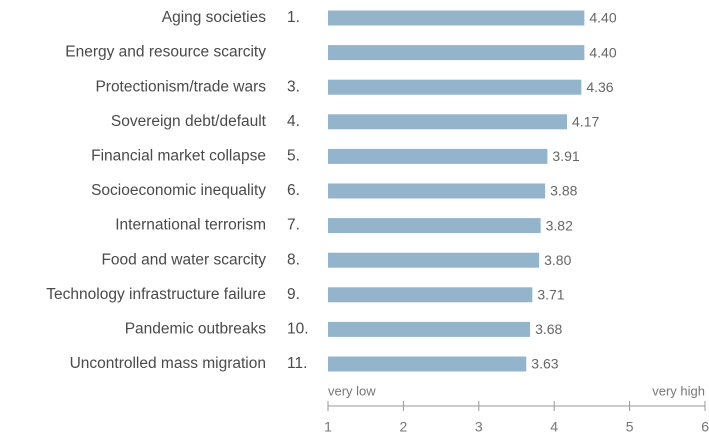  I want to click on rank-label: 10., so click(298, 328).